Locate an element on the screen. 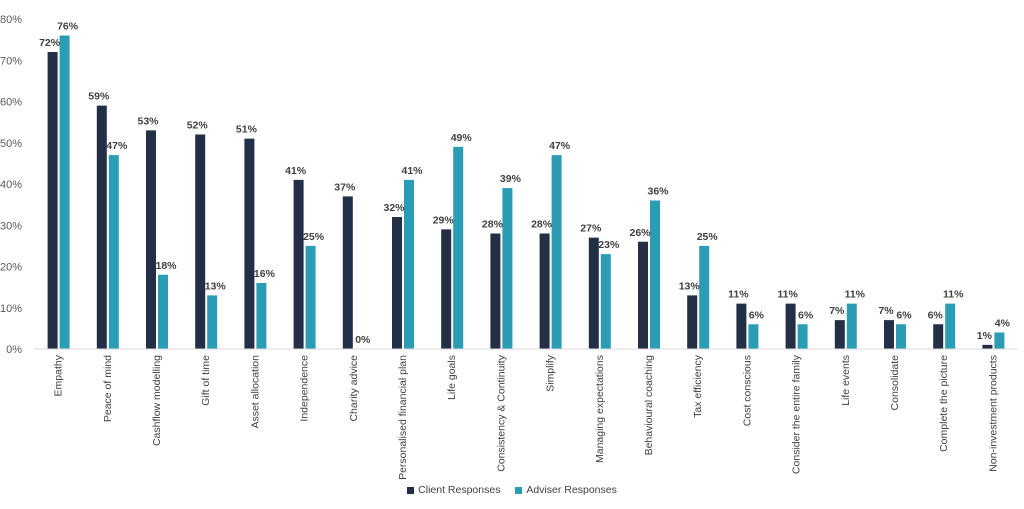  y-tick-label: 50% is located at coordinates (11, 144).